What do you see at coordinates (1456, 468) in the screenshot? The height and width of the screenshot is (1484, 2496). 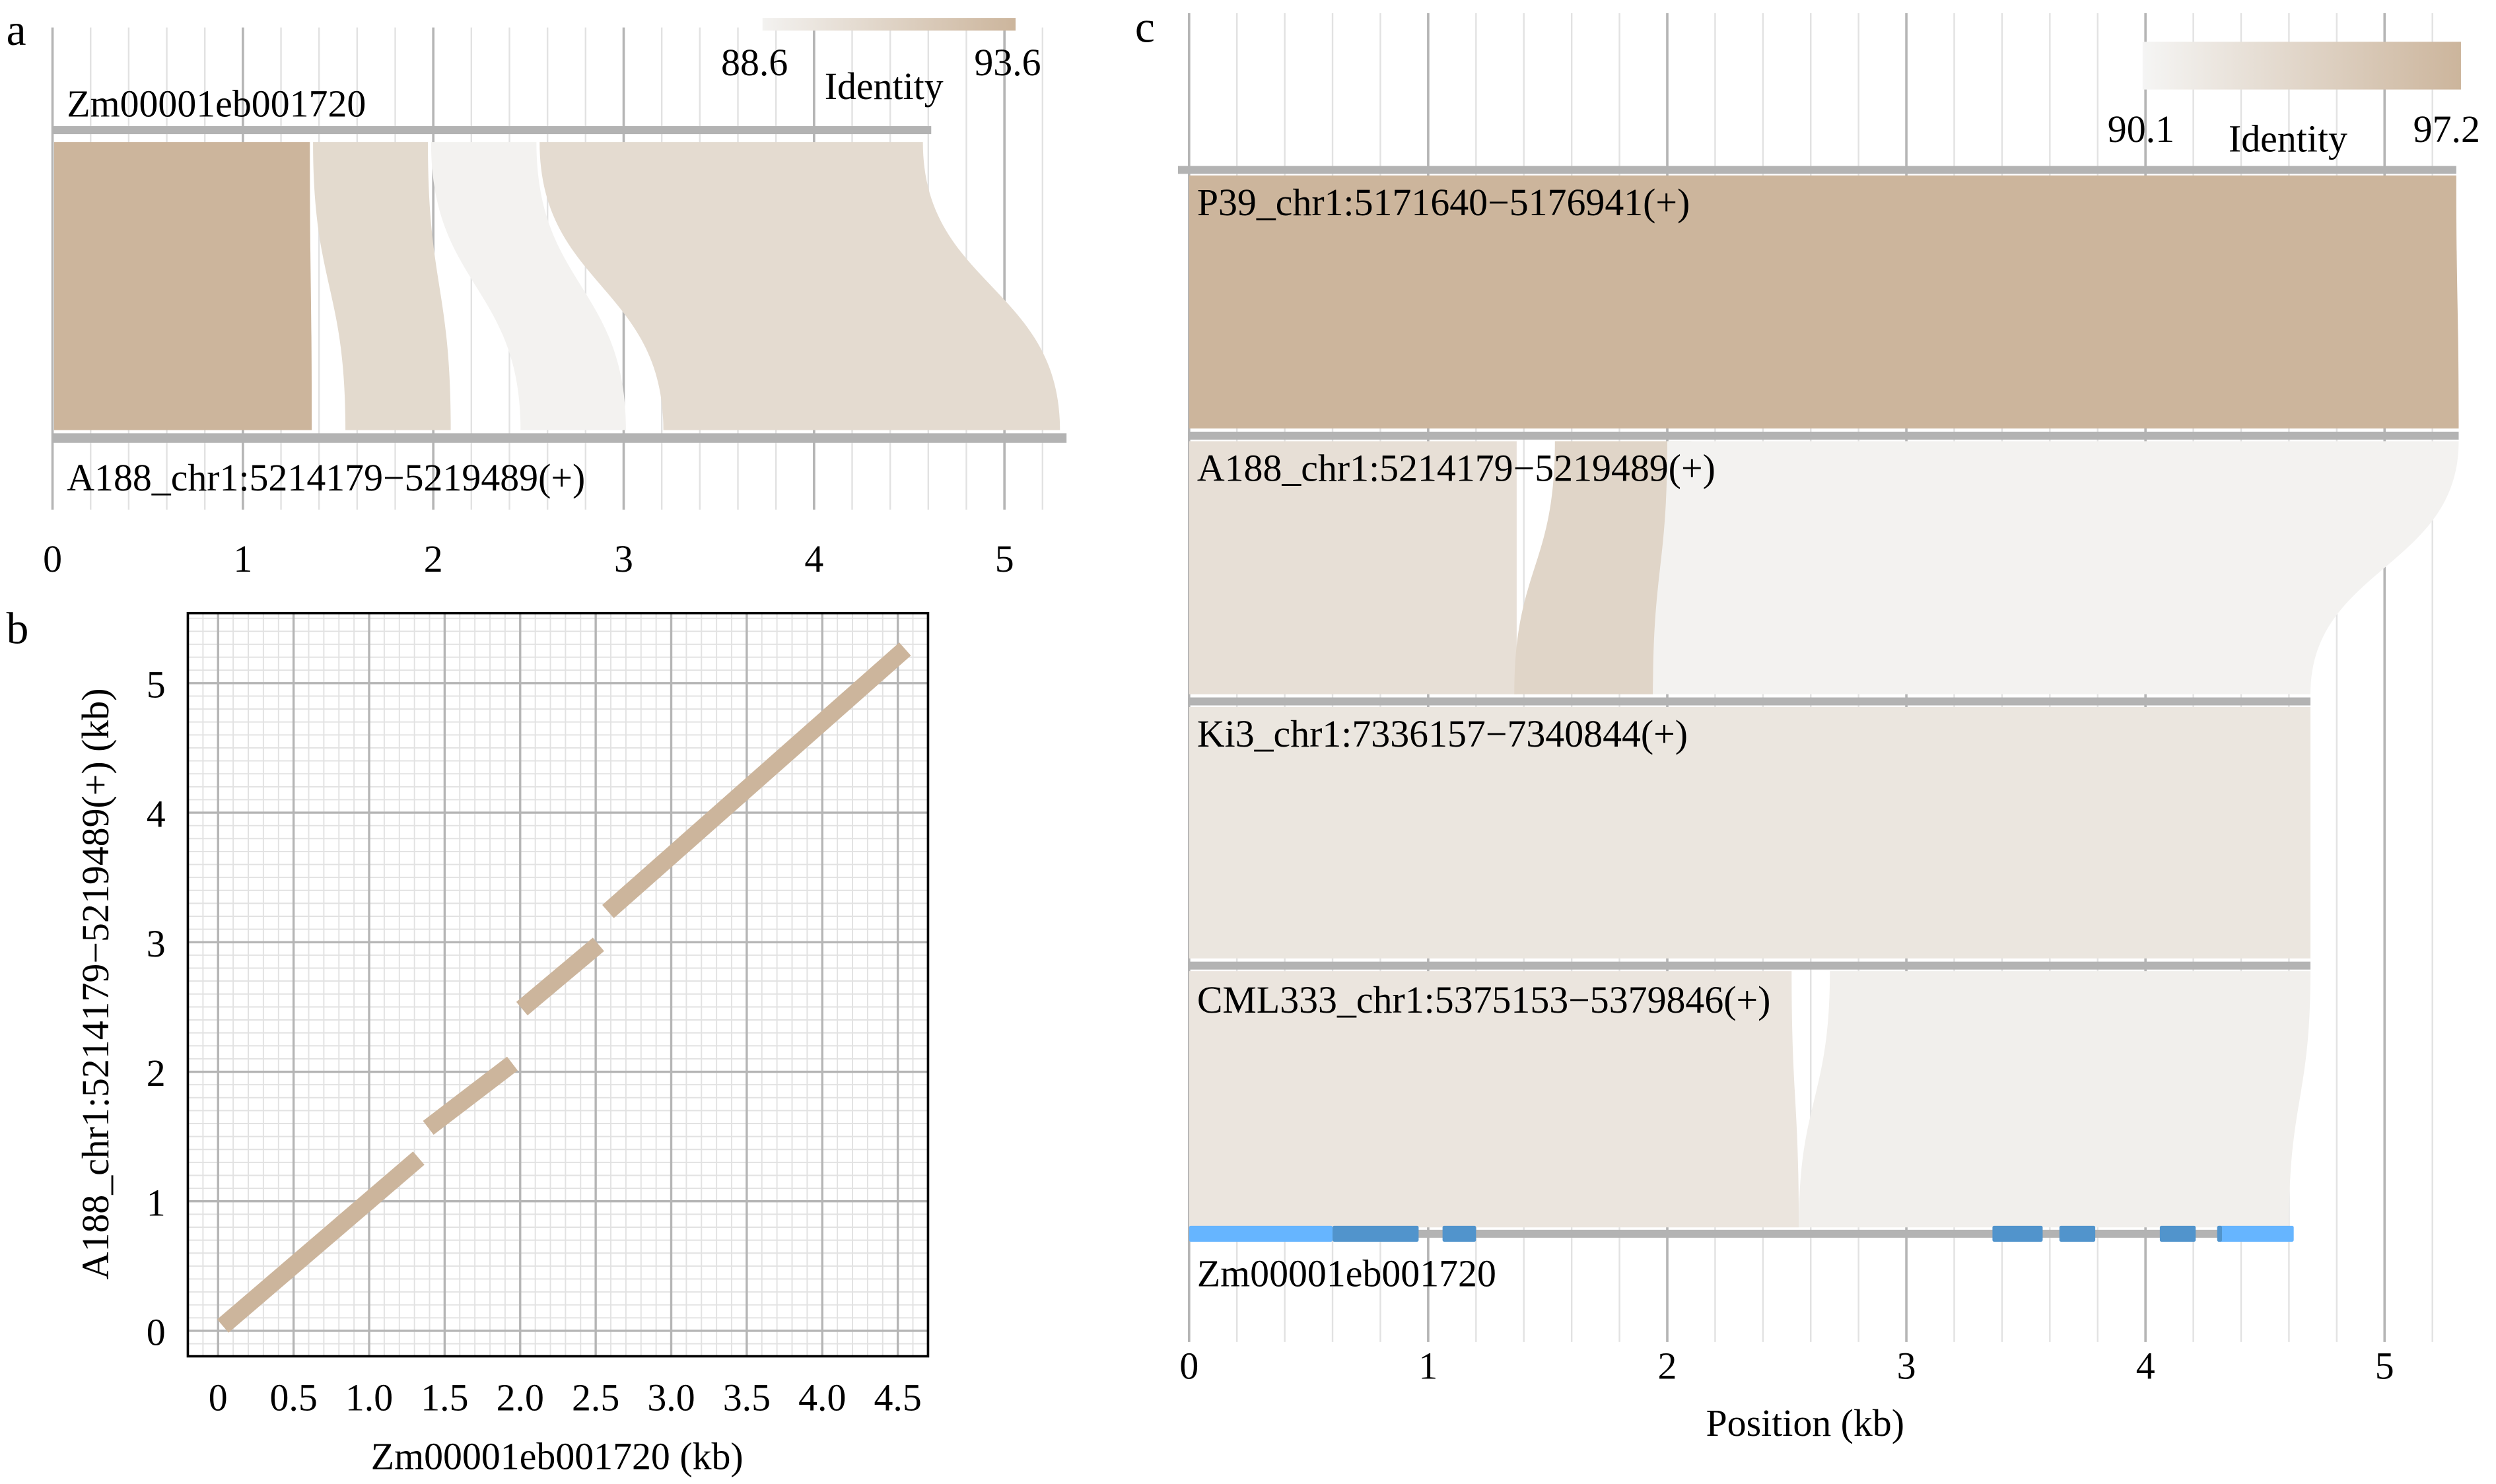 I see `track-label: A188_chr1:5214179−5219489(+)` at bounding box center [1456, 468].